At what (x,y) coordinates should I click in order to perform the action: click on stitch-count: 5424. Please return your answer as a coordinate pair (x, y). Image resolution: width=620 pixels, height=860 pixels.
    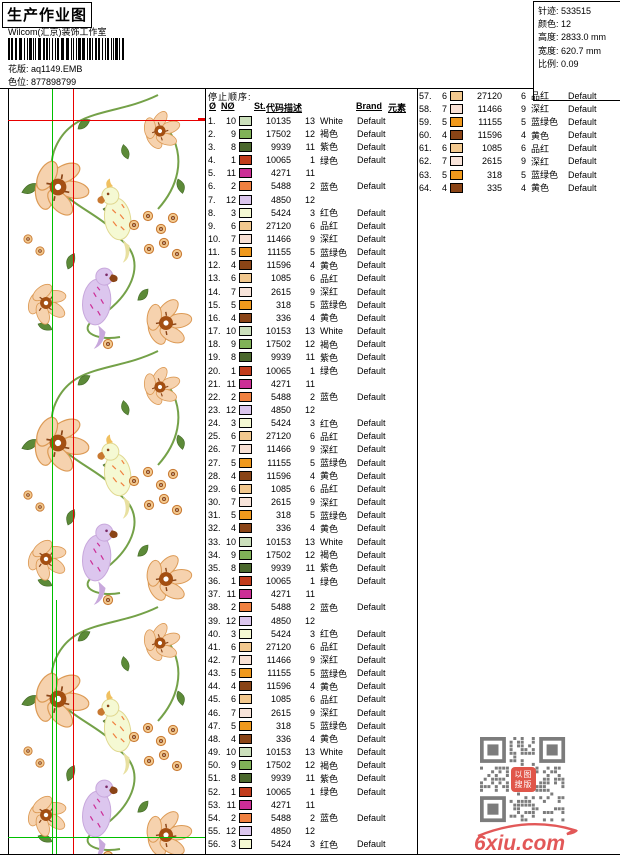
    Looking at the image, I should click on (280, 844).